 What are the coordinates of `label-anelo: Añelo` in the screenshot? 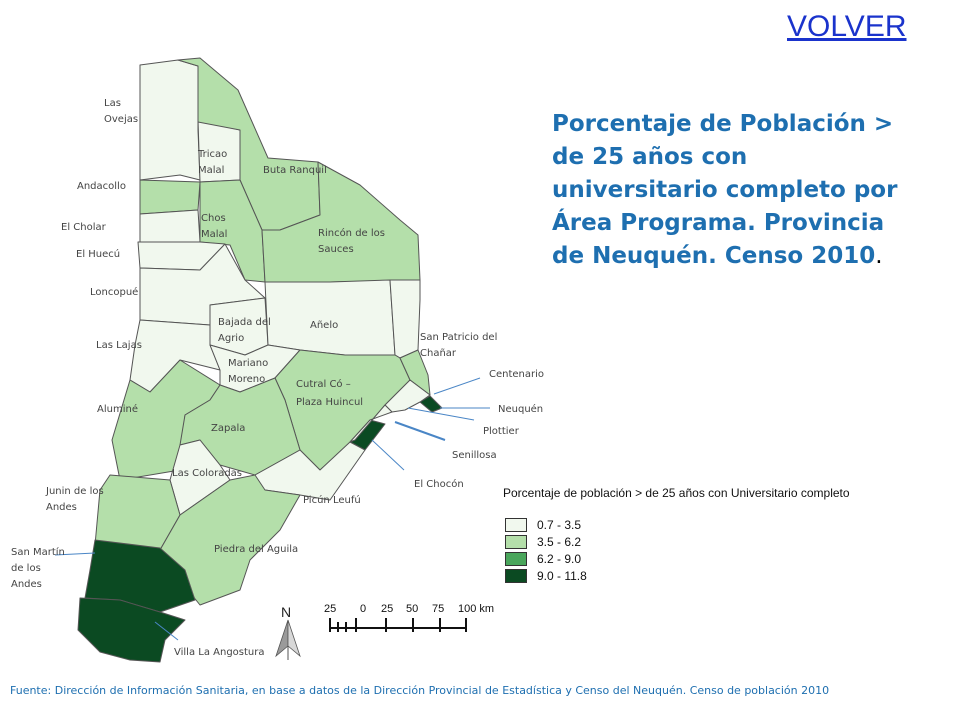 It's located at (324, 325).